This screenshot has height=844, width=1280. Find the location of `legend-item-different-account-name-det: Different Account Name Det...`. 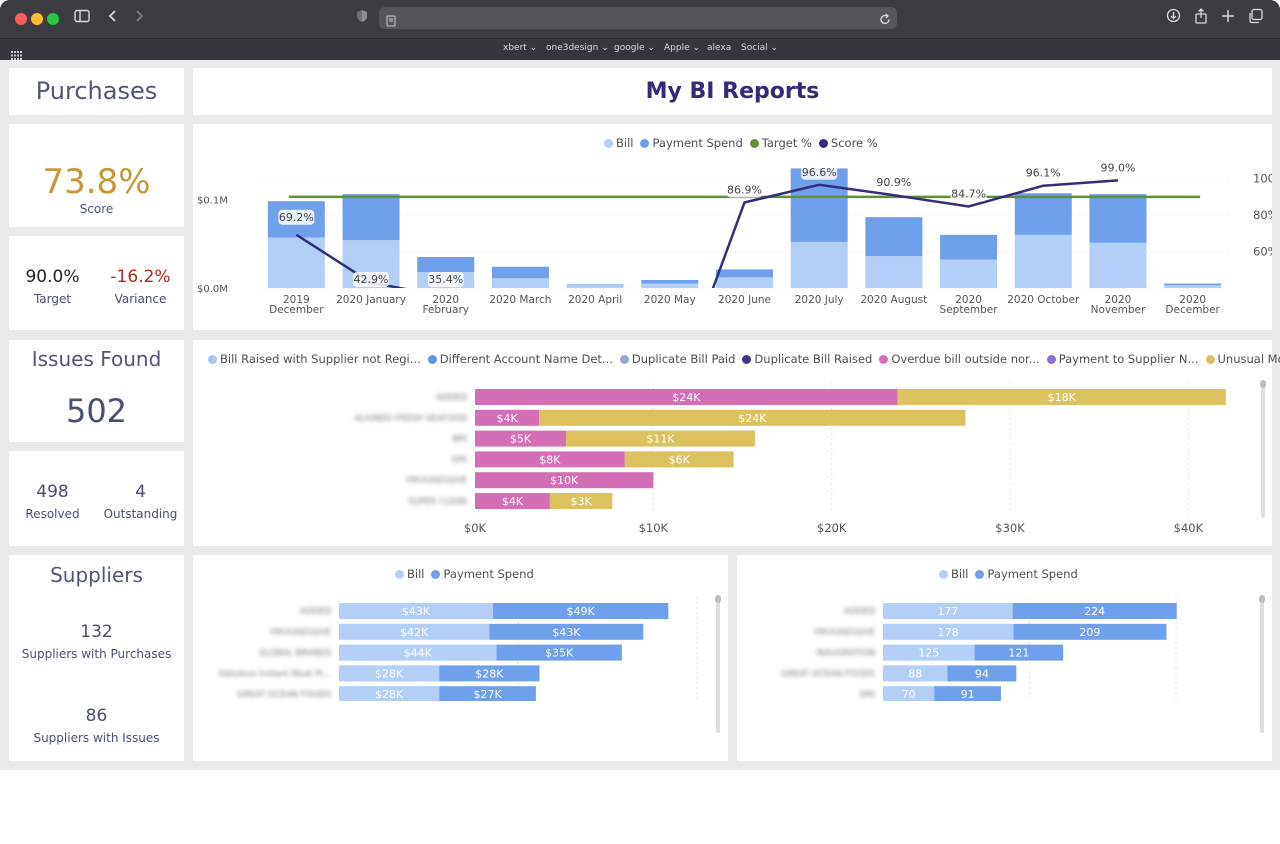

legend-item-different-account-name-det: Different Account Name Det... is located at coordinates (520, 359).